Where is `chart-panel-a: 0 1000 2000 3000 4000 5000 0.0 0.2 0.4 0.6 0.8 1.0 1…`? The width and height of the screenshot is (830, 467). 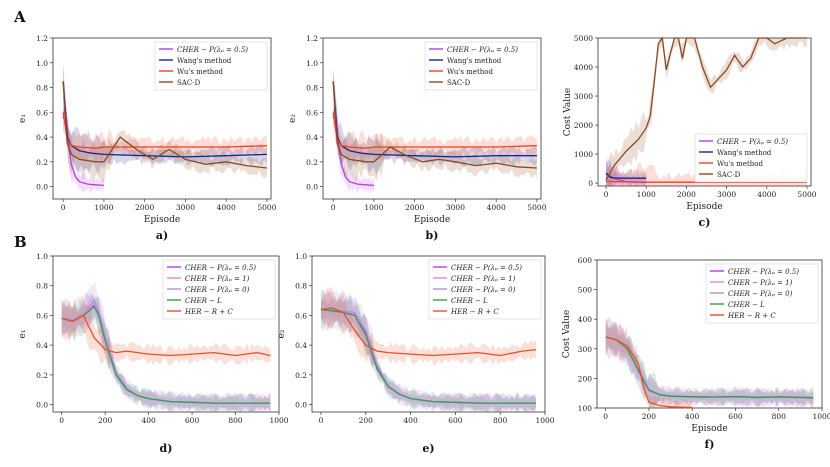
chart-panel-a: 0 1000 2000 3000 4000 5000 0.0 0.2 0.4 0.6 0.8 1.0 1… is located at coordinates (147, 138).